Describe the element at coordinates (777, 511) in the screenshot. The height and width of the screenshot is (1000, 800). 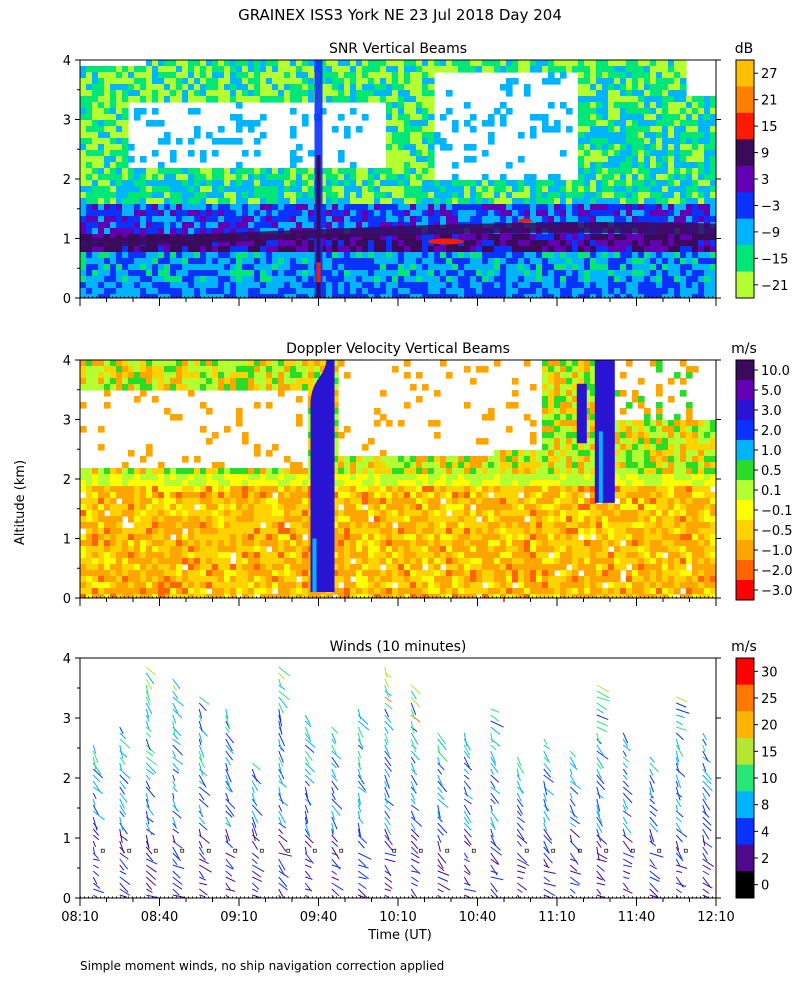
I see `colorbar-label: −0.1` at that location.